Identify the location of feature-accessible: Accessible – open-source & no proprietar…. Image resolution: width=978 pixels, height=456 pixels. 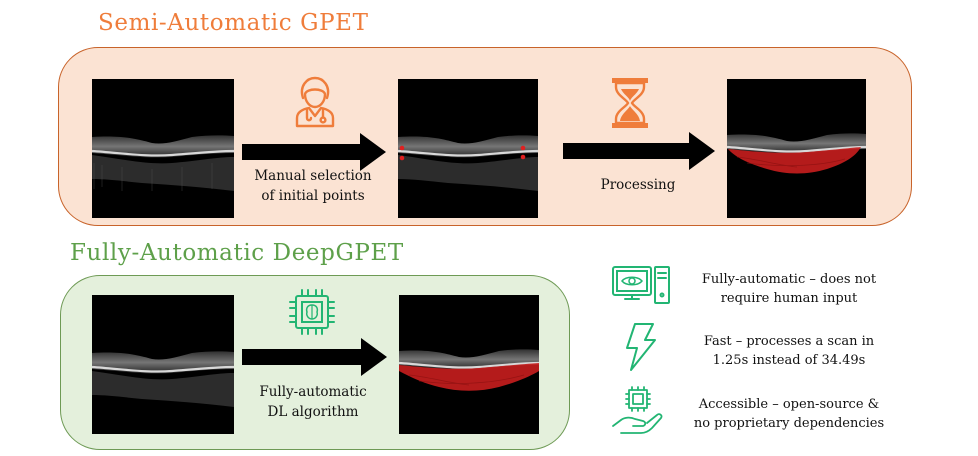
(789, 414).